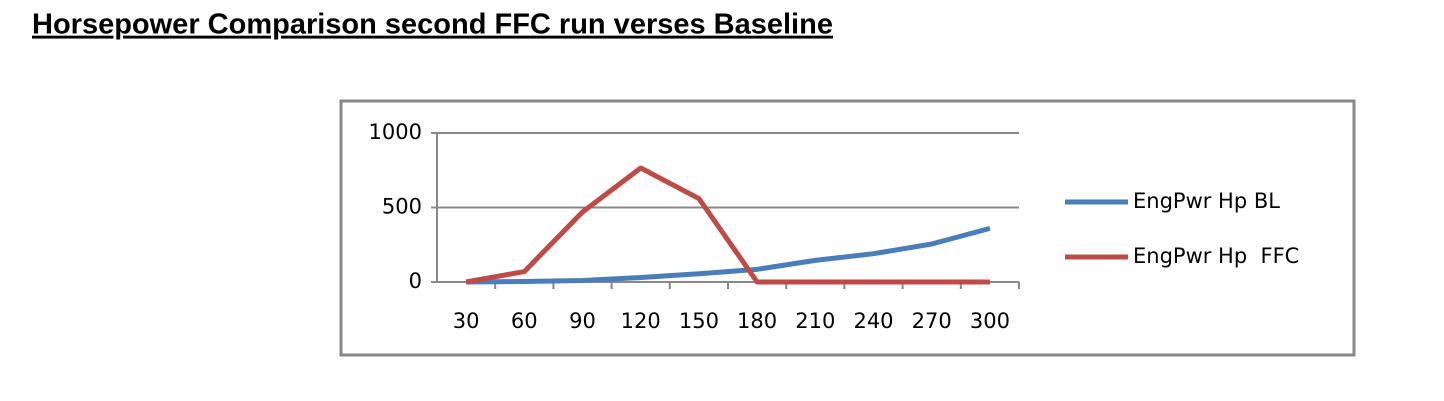  Describe the element at coordinates (402, 207) in the screenshot. I see `y-tick-label: 500` at that location.